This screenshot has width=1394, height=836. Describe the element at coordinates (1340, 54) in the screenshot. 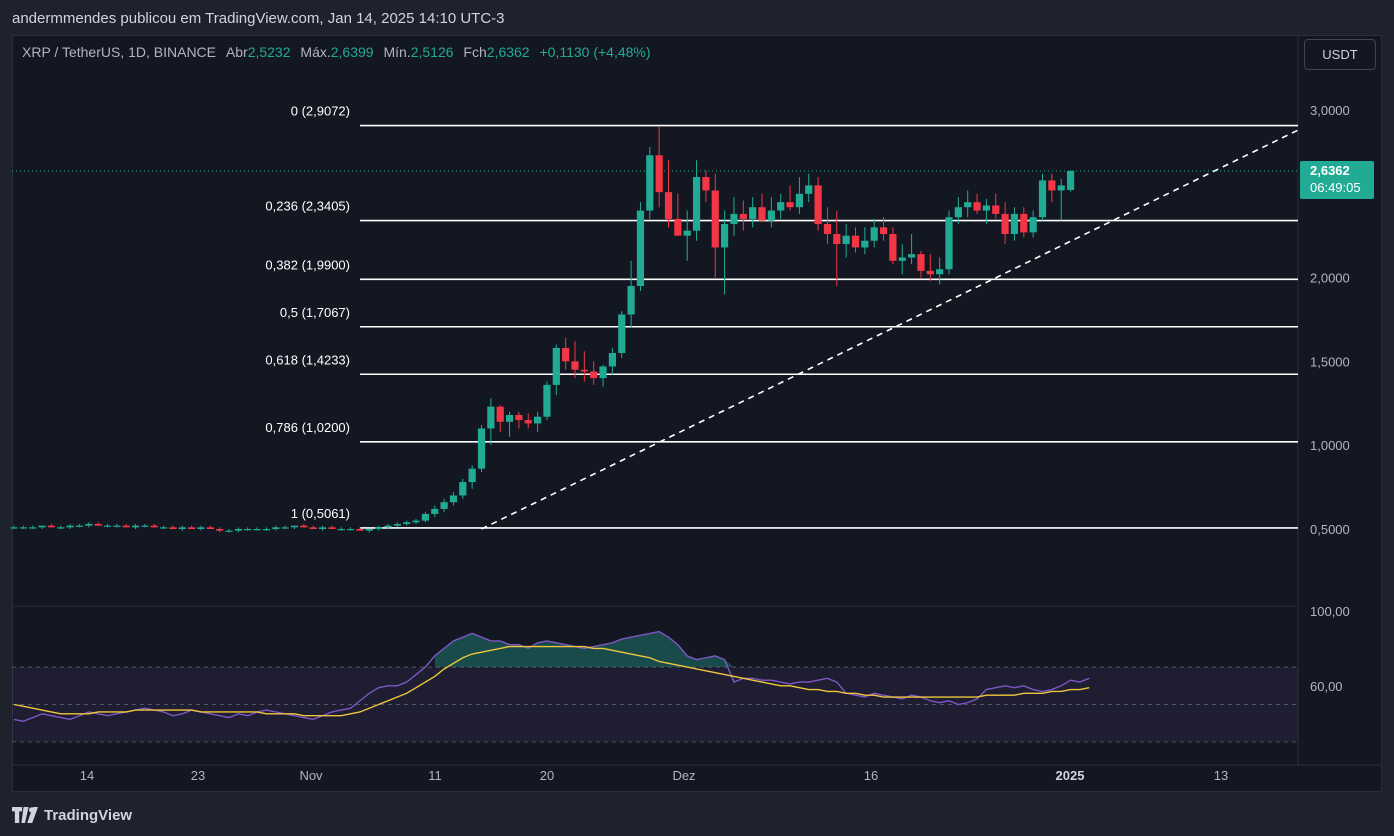

I see `currency-button: USDT` at that location.